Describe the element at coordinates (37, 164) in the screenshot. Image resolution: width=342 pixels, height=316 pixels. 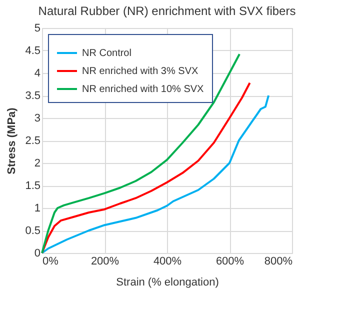
I see `y-tick-label: 2` at that location.